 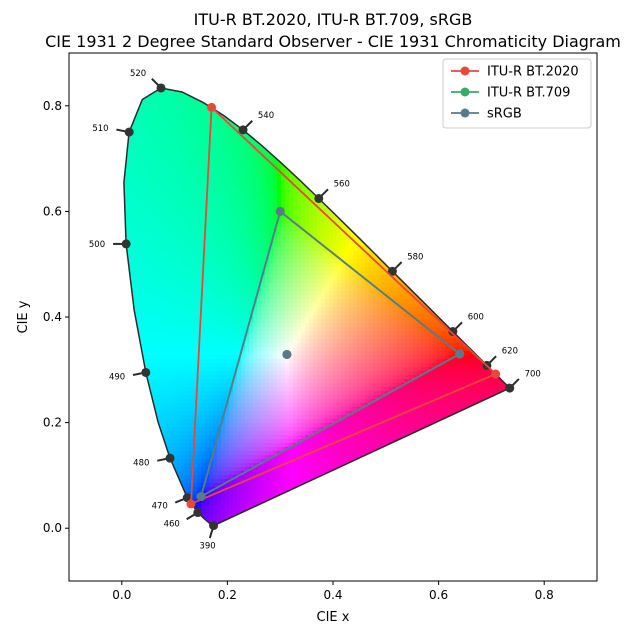 I want to click on wavelength-label-560: 560, so click(x=342, y=185).